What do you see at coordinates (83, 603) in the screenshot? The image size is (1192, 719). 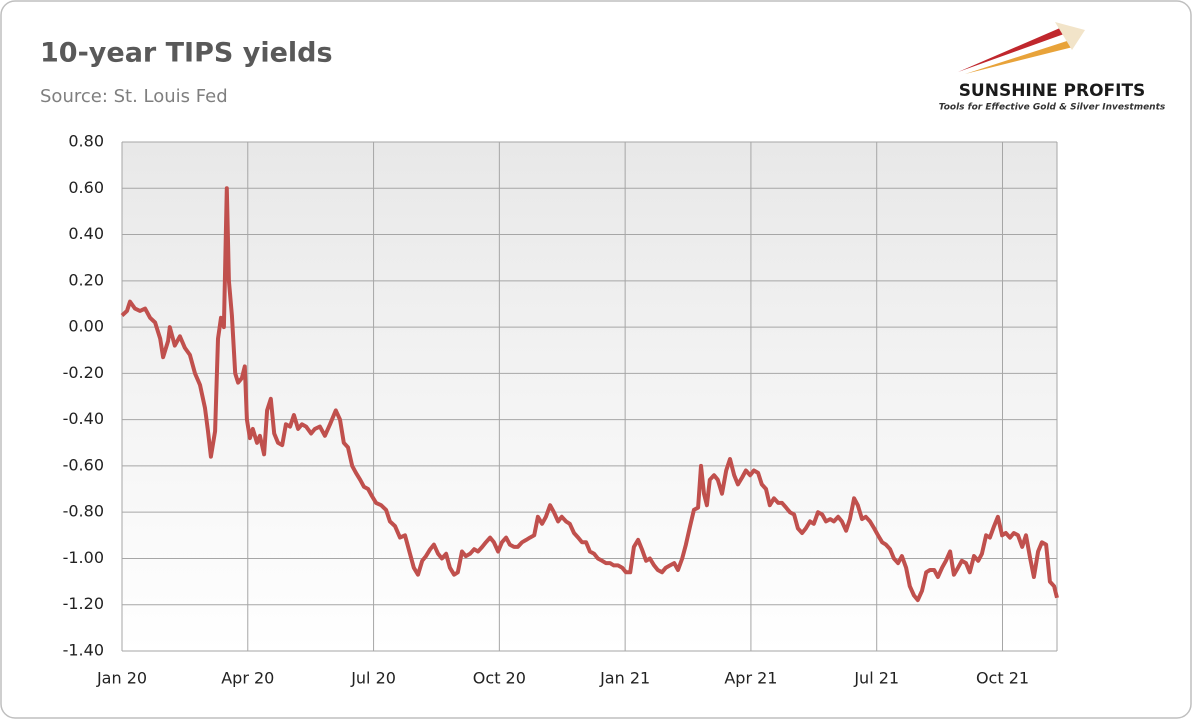 I see `y-tick-label: -1.20` at bounding box center [83, 603].